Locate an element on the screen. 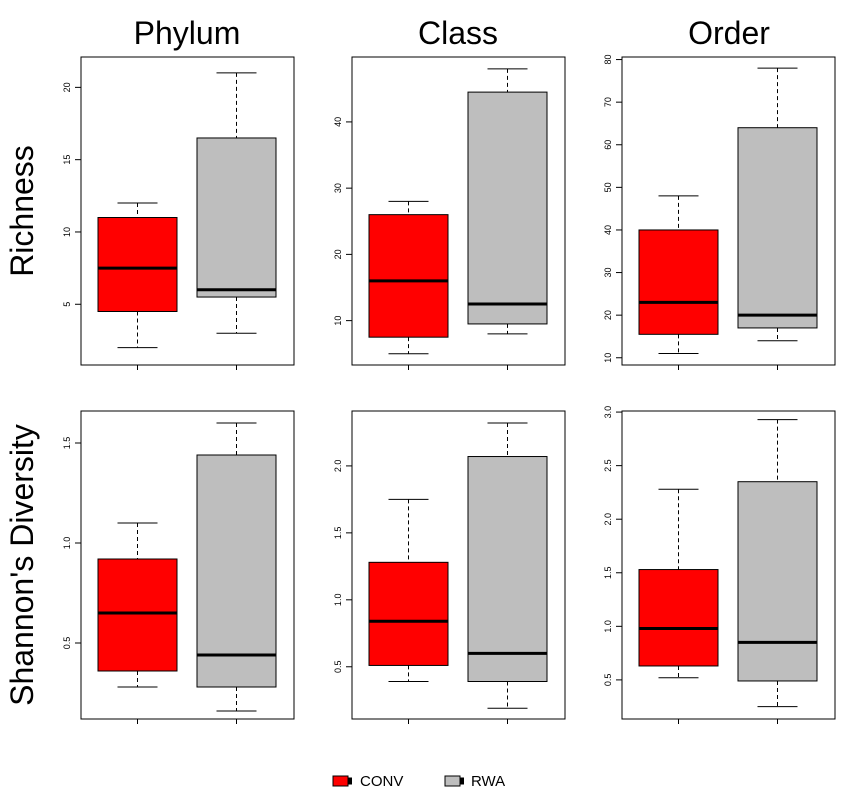 Image resolution: width=859 pixels, height=800 pixels. legend-item-rwa: RWA is located at coordinates (474, 781).